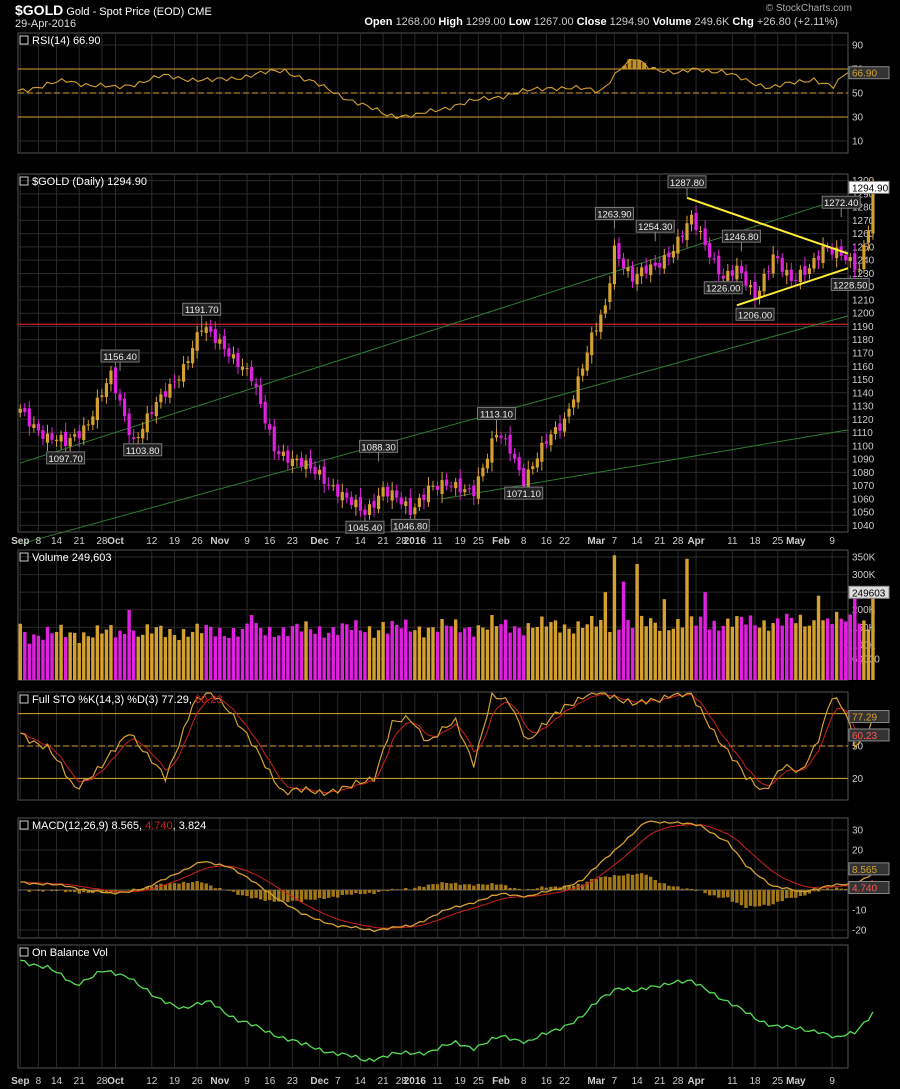  What do you see at coordinates (120, 357) in the screenshot?
I see `price-annotation: 1156.40` at bounding box center [120, 357].